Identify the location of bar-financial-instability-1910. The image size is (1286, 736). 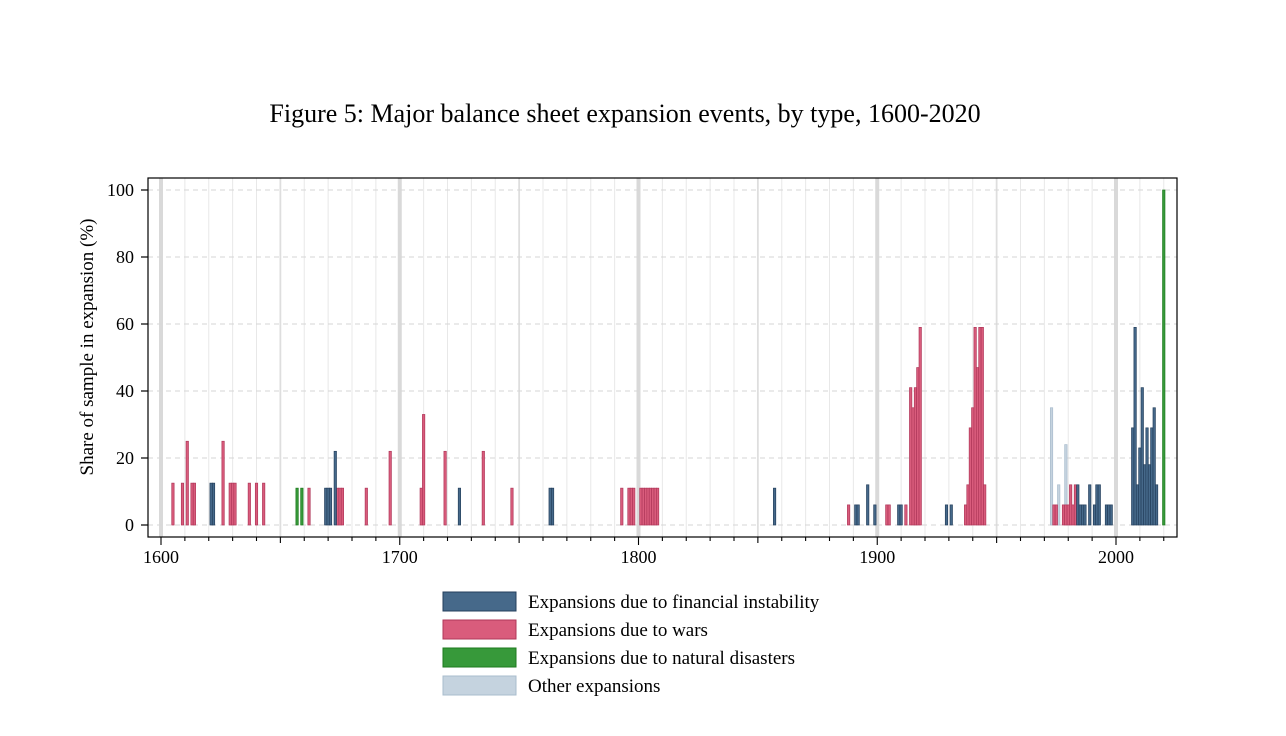
(901, 515).